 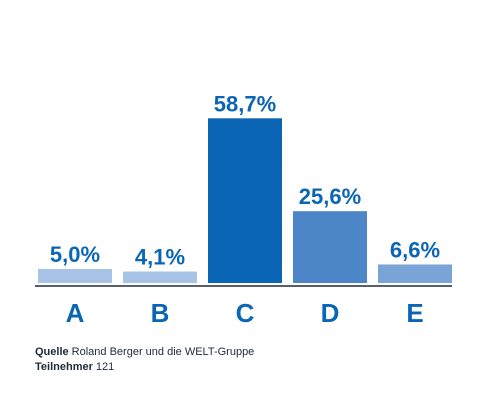 What do you see at coordinates (144, 367) in the screenshot?
I see `participants-line: Teilnehmer 121` at bounding box center [144, 367].